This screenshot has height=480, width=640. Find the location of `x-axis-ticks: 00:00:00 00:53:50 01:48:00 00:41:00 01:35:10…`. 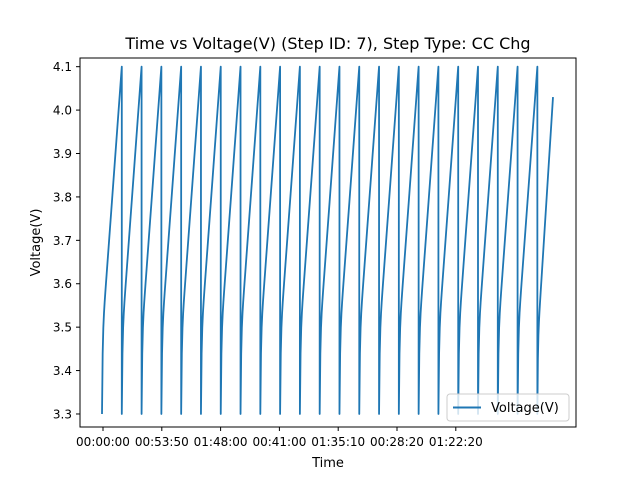

x-axis-ticks: 00:00:00 00:53:50 01:48:00 00:41:00 01:35:10… is located at coordinates (279, 438).